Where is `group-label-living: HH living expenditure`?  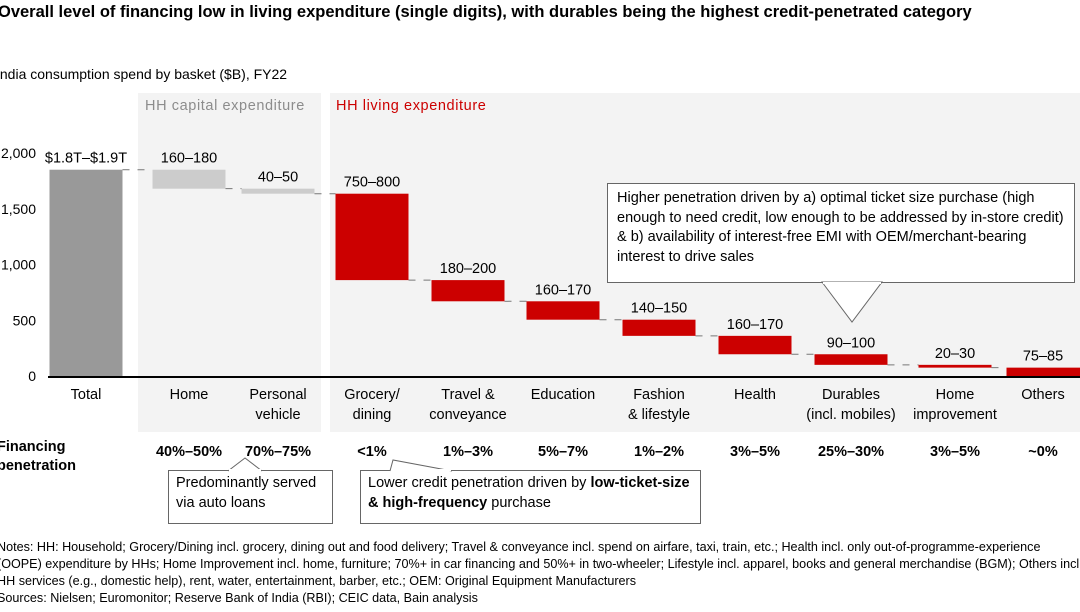 group-label-living: HH living expenditure is located at coordinates (411, 106).